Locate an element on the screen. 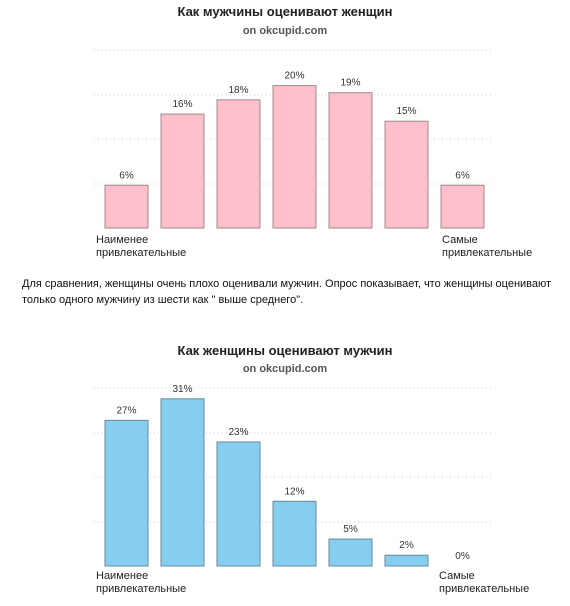 The height and width of the screenshot is (606, 570). bar-3-label: 23% is located at coordinates (238, 432).